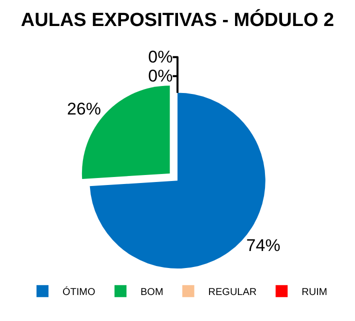 The image size is (355, 321). Describe the element at coordinates (152, 292) in the screenshot. I see `legend-label: BOM` at that location.